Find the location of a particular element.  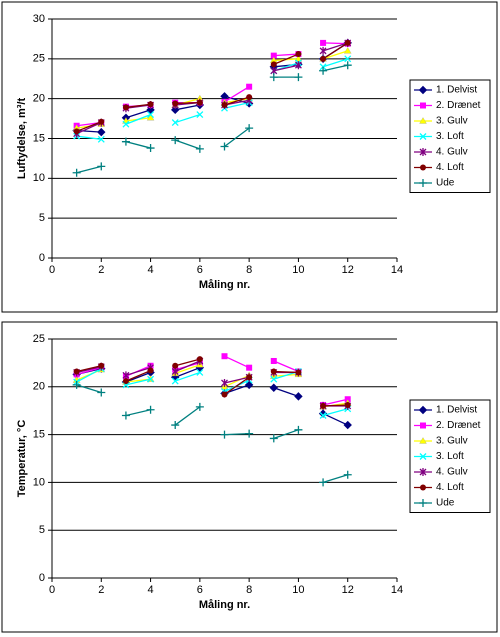

legend-label: 2. Drænet is located at coordinates (458, 105).